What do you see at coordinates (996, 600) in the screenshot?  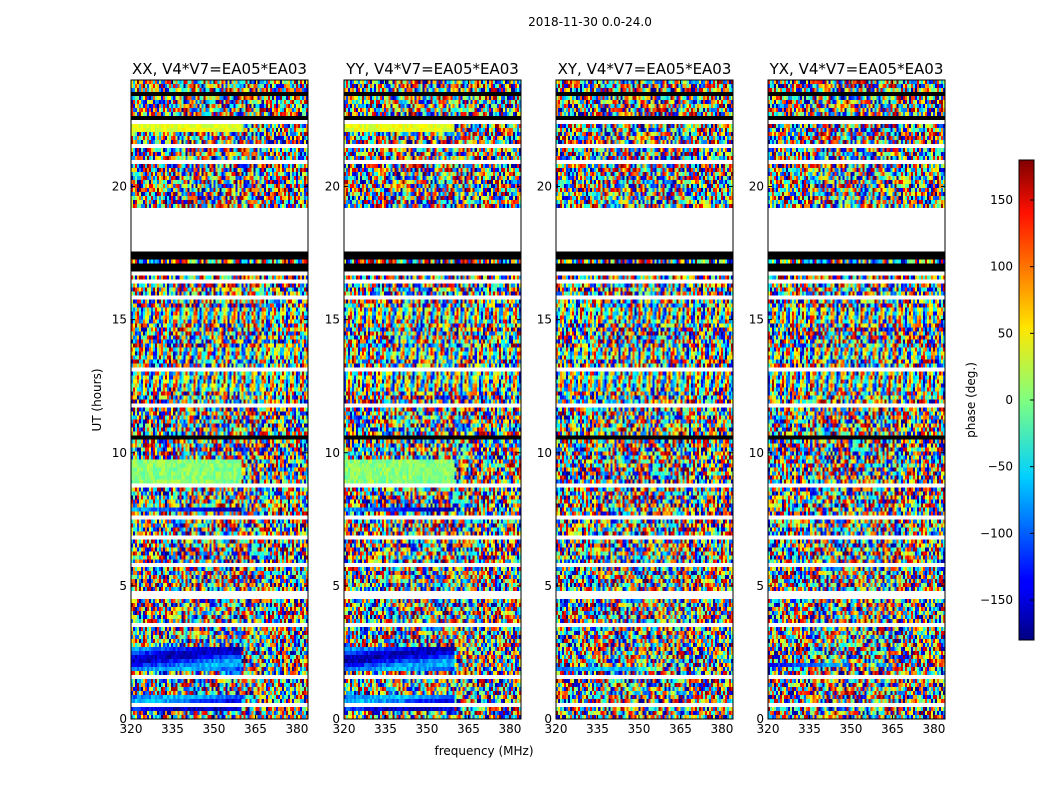 I see `colorbar-tick-label: −150` at bounding box center [996, 600].